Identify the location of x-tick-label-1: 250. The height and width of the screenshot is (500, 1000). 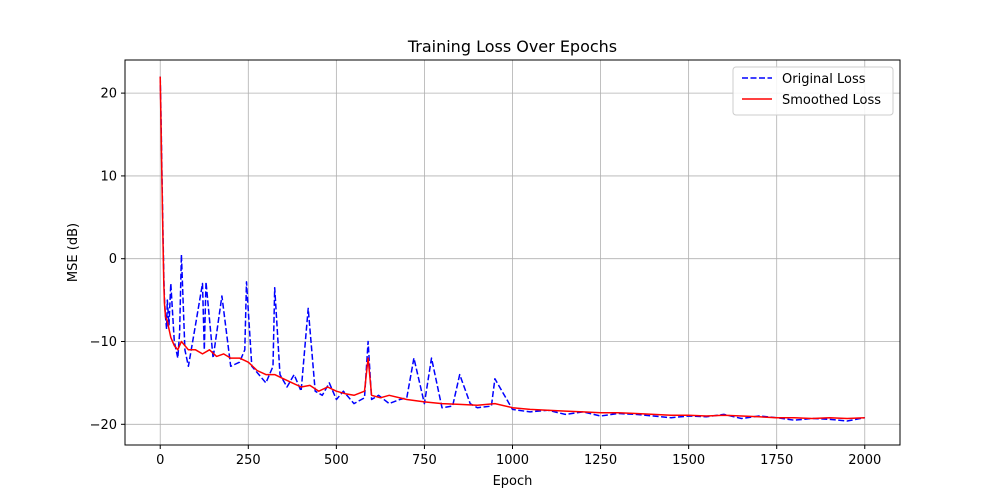
(248, 460).